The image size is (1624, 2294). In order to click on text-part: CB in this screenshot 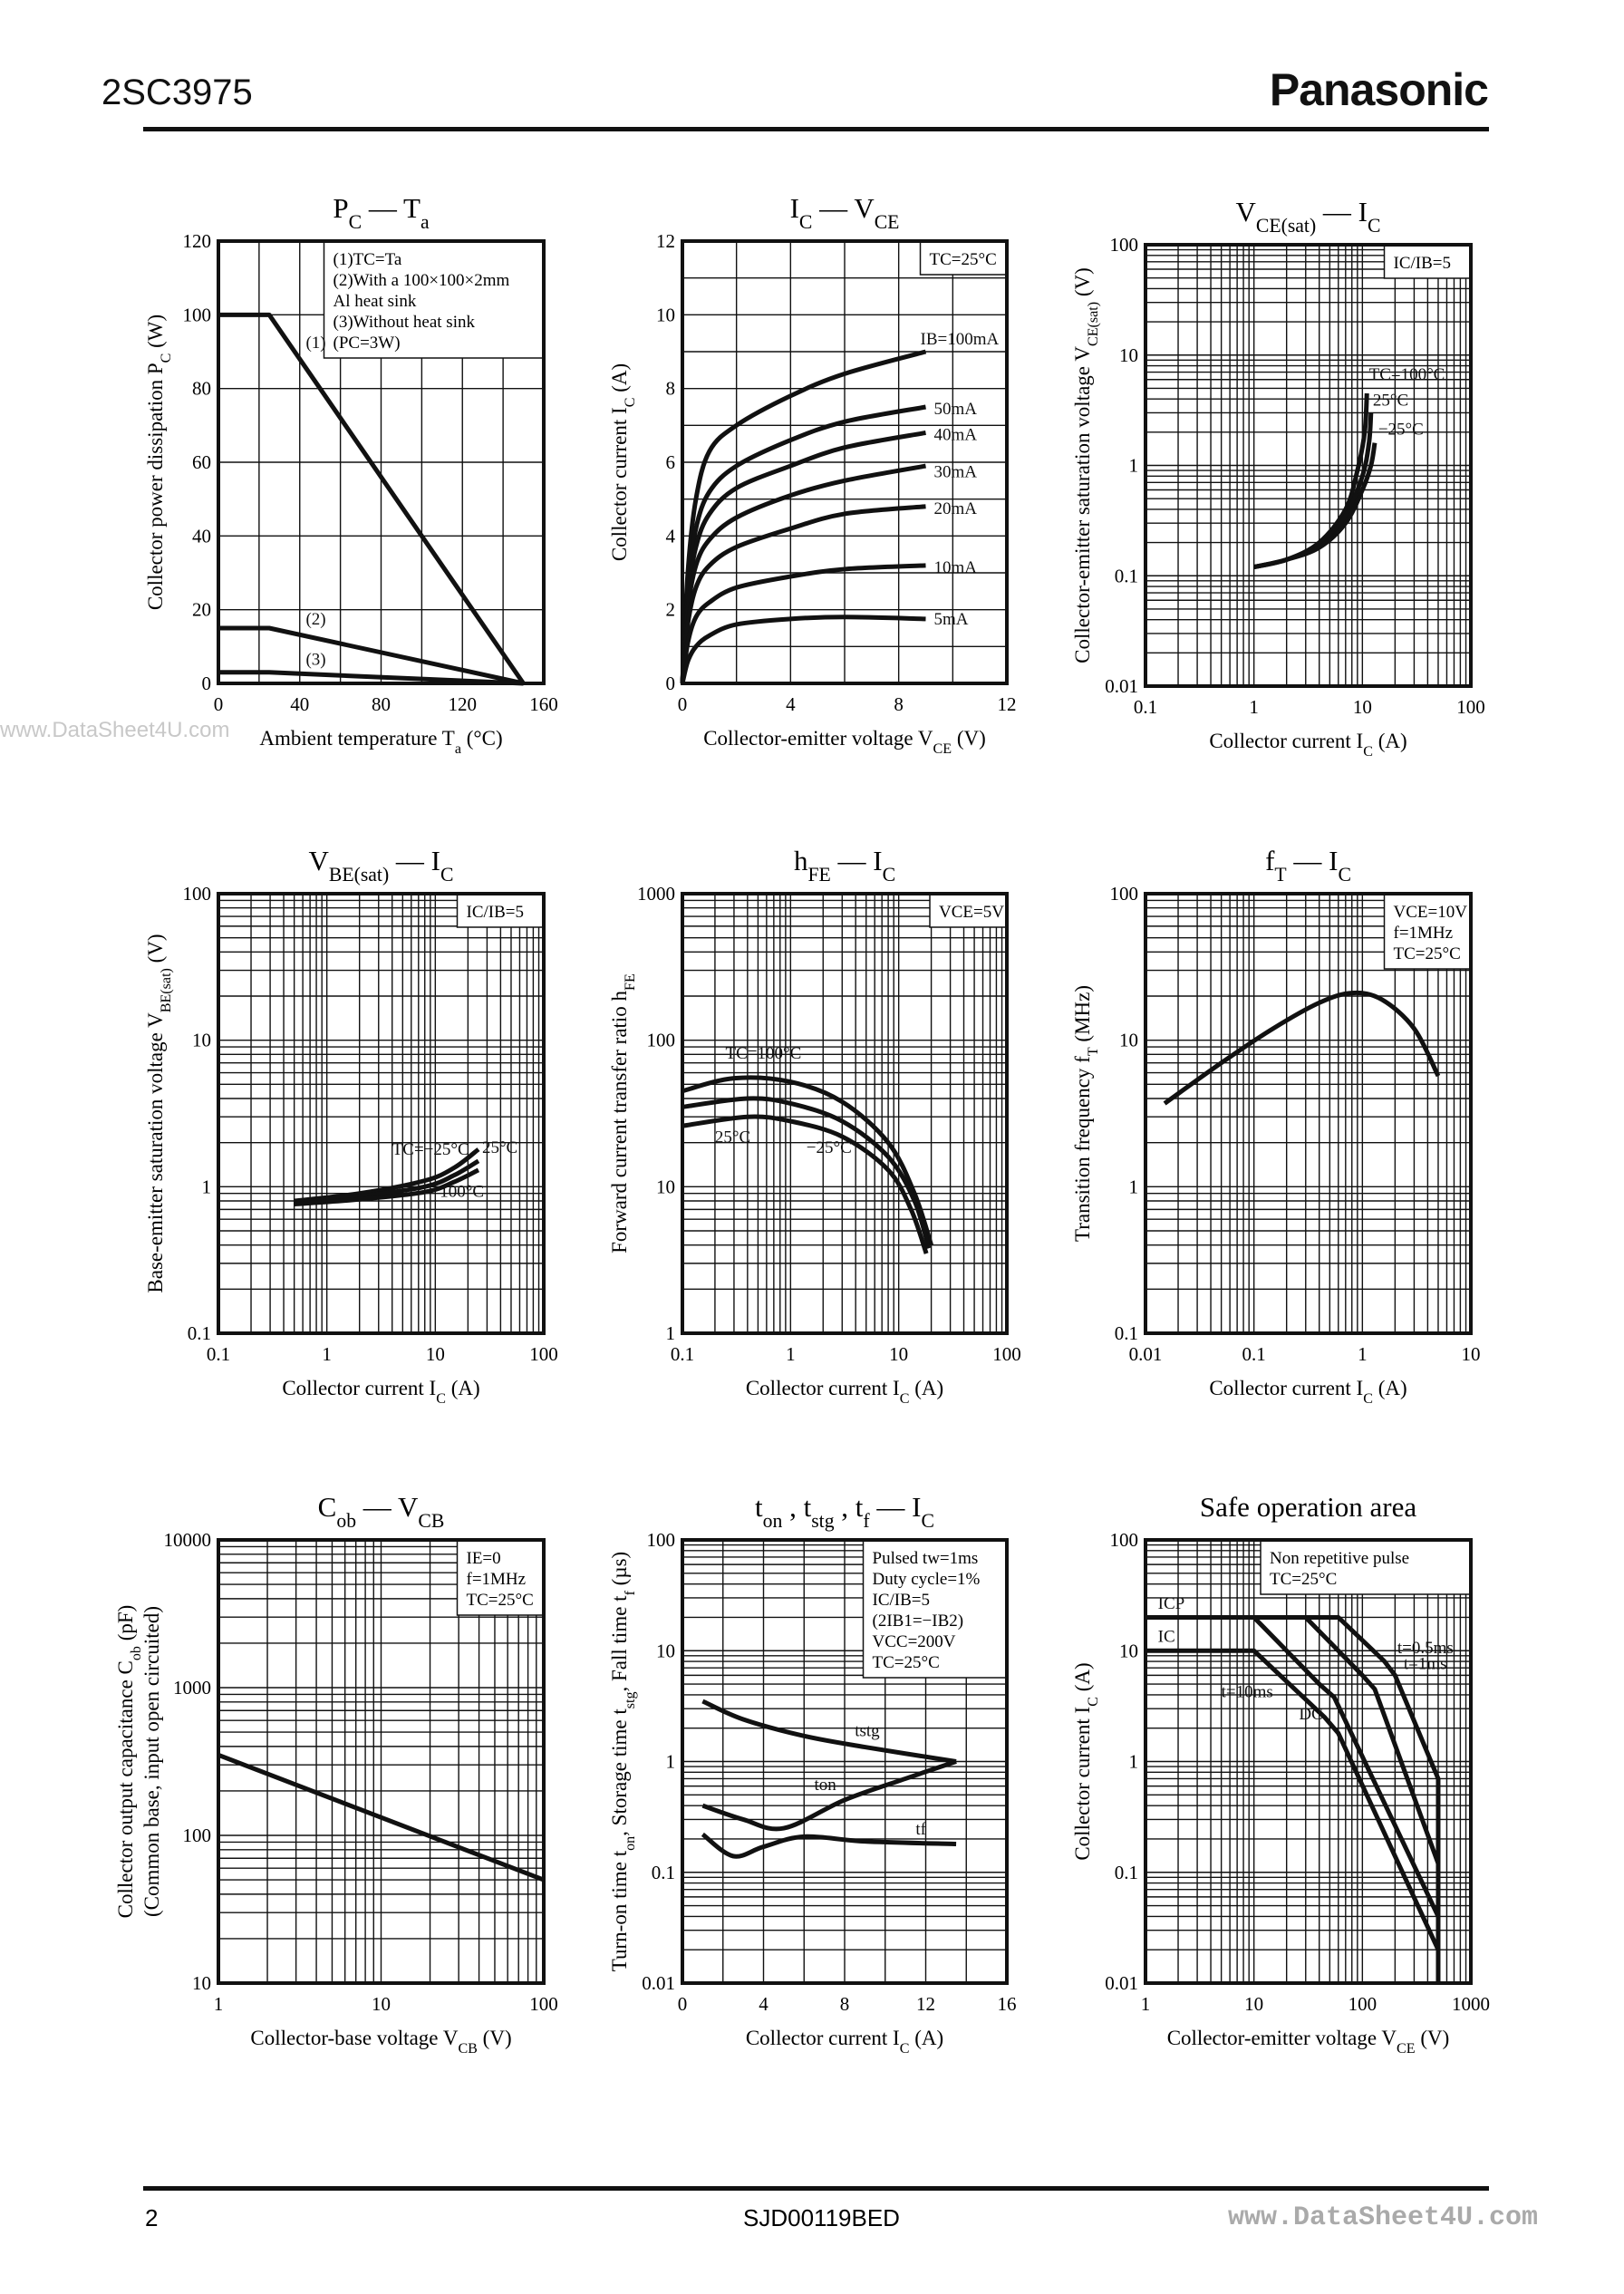, I will do `click(467, 2049)`.